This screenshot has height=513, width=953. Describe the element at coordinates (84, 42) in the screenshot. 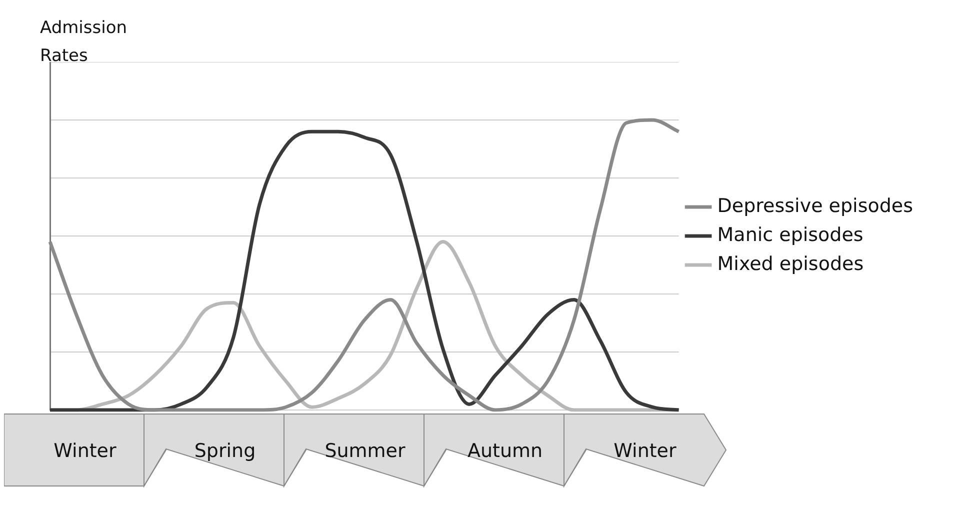

I see `y-axis-title: Admission Rates` at that location.